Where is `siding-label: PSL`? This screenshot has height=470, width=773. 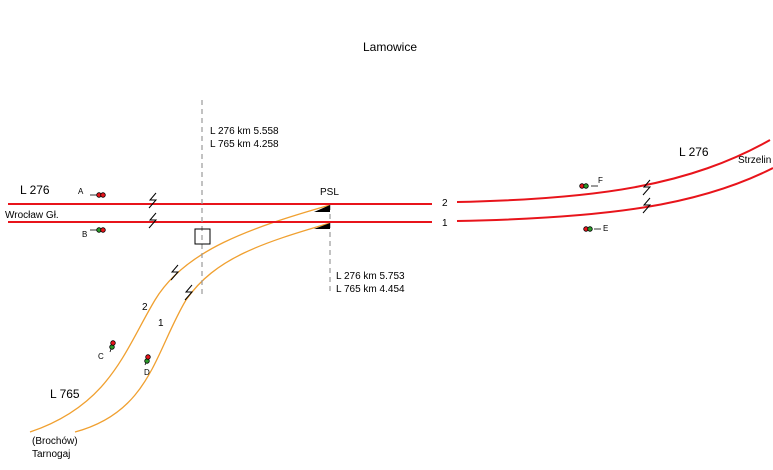
siding-label: PSL is located at coordinates (329, 192).